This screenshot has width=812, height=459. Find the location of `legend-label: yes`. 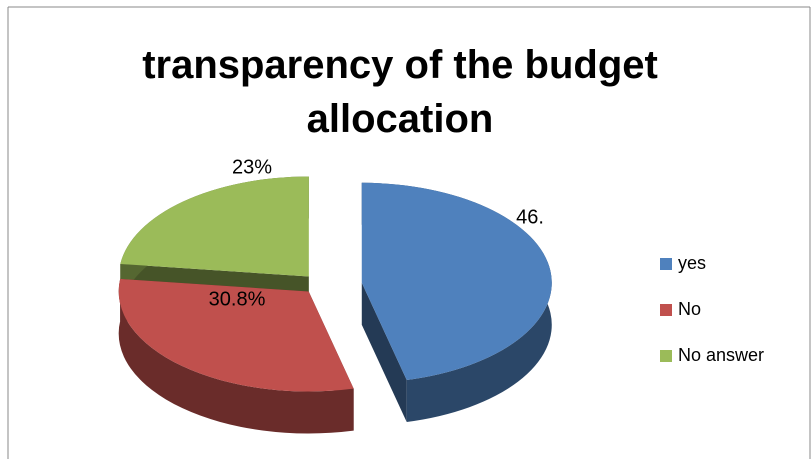

legend-label: yes is located at coordinates (692, 263).